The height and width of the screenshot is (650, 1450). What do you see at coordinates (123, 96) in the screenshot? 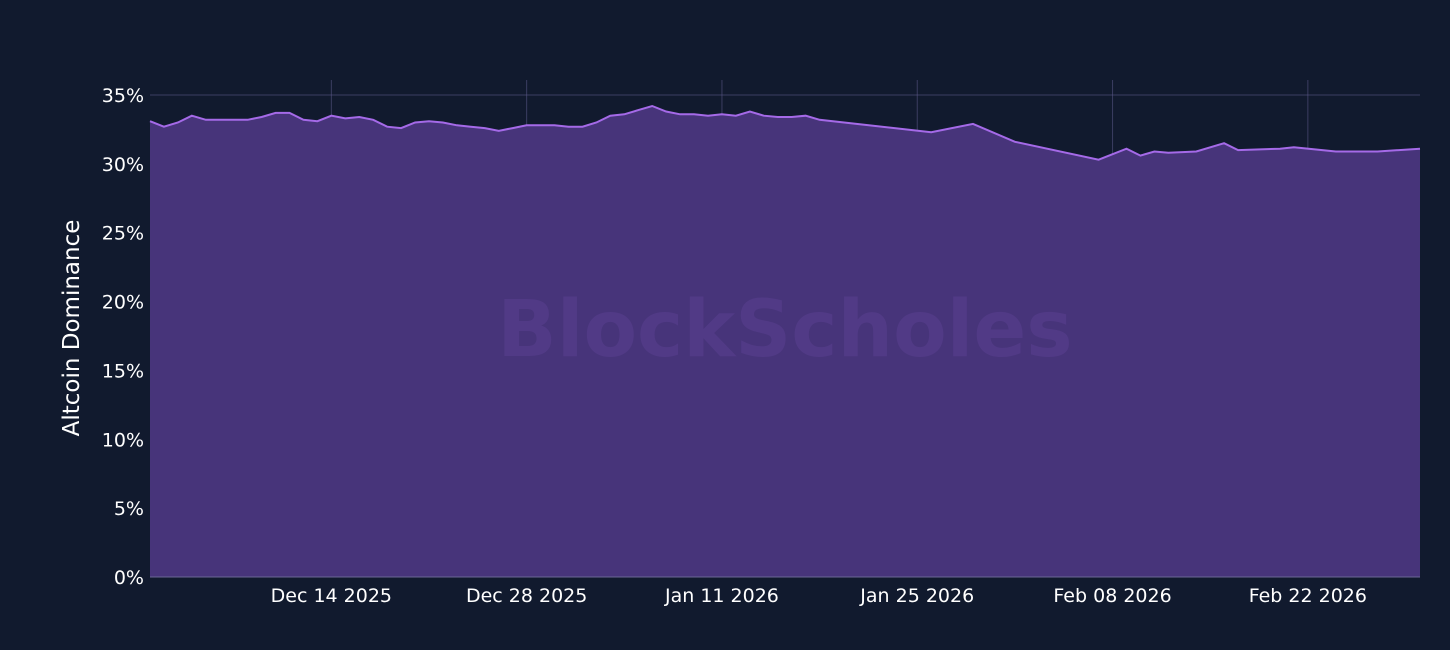
I see `y-tick-label: 35%` at bounding box center [123, 96].